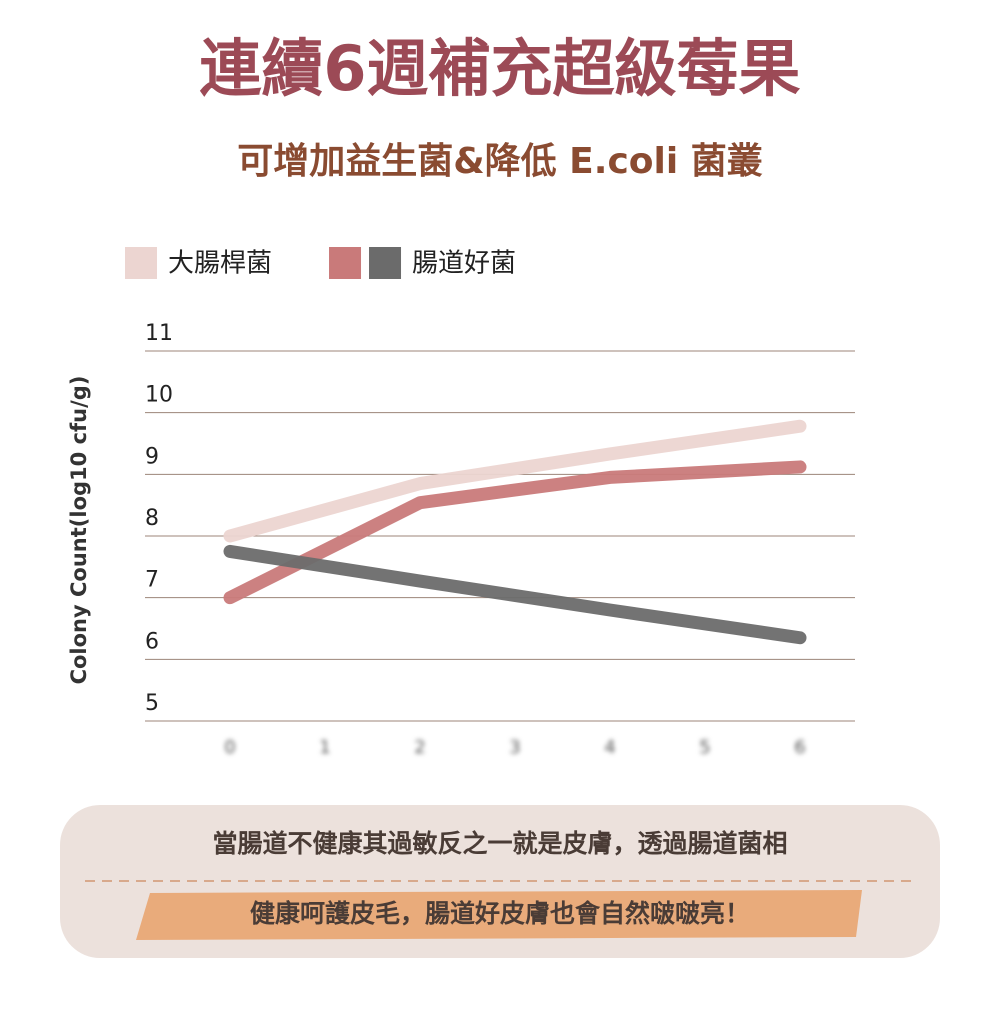 The image size is (1000, 1010). I want to click on footer-line: 當腸道不健康其過敏反之一就是皮膚，透過腸道菌相, so click(499, 843).